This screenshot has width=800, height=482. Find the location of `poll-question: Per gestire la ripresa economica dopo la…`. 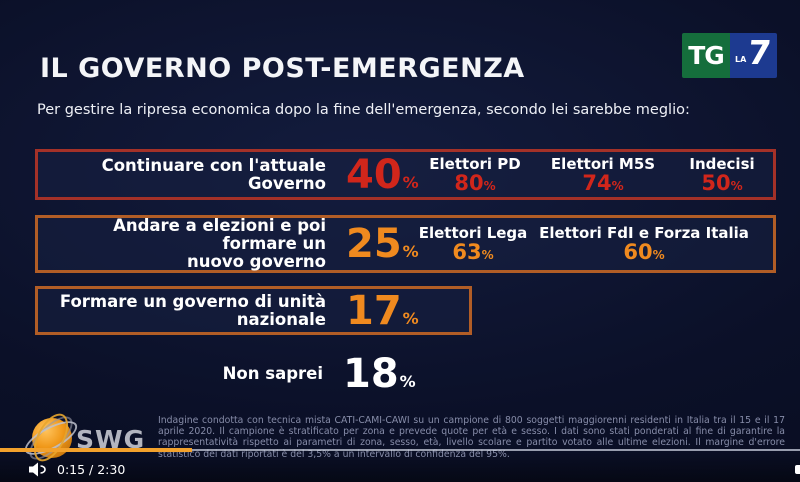

poll-question: Per gestire la ripresa economica dopo la… is located at coordinates (363, 110).